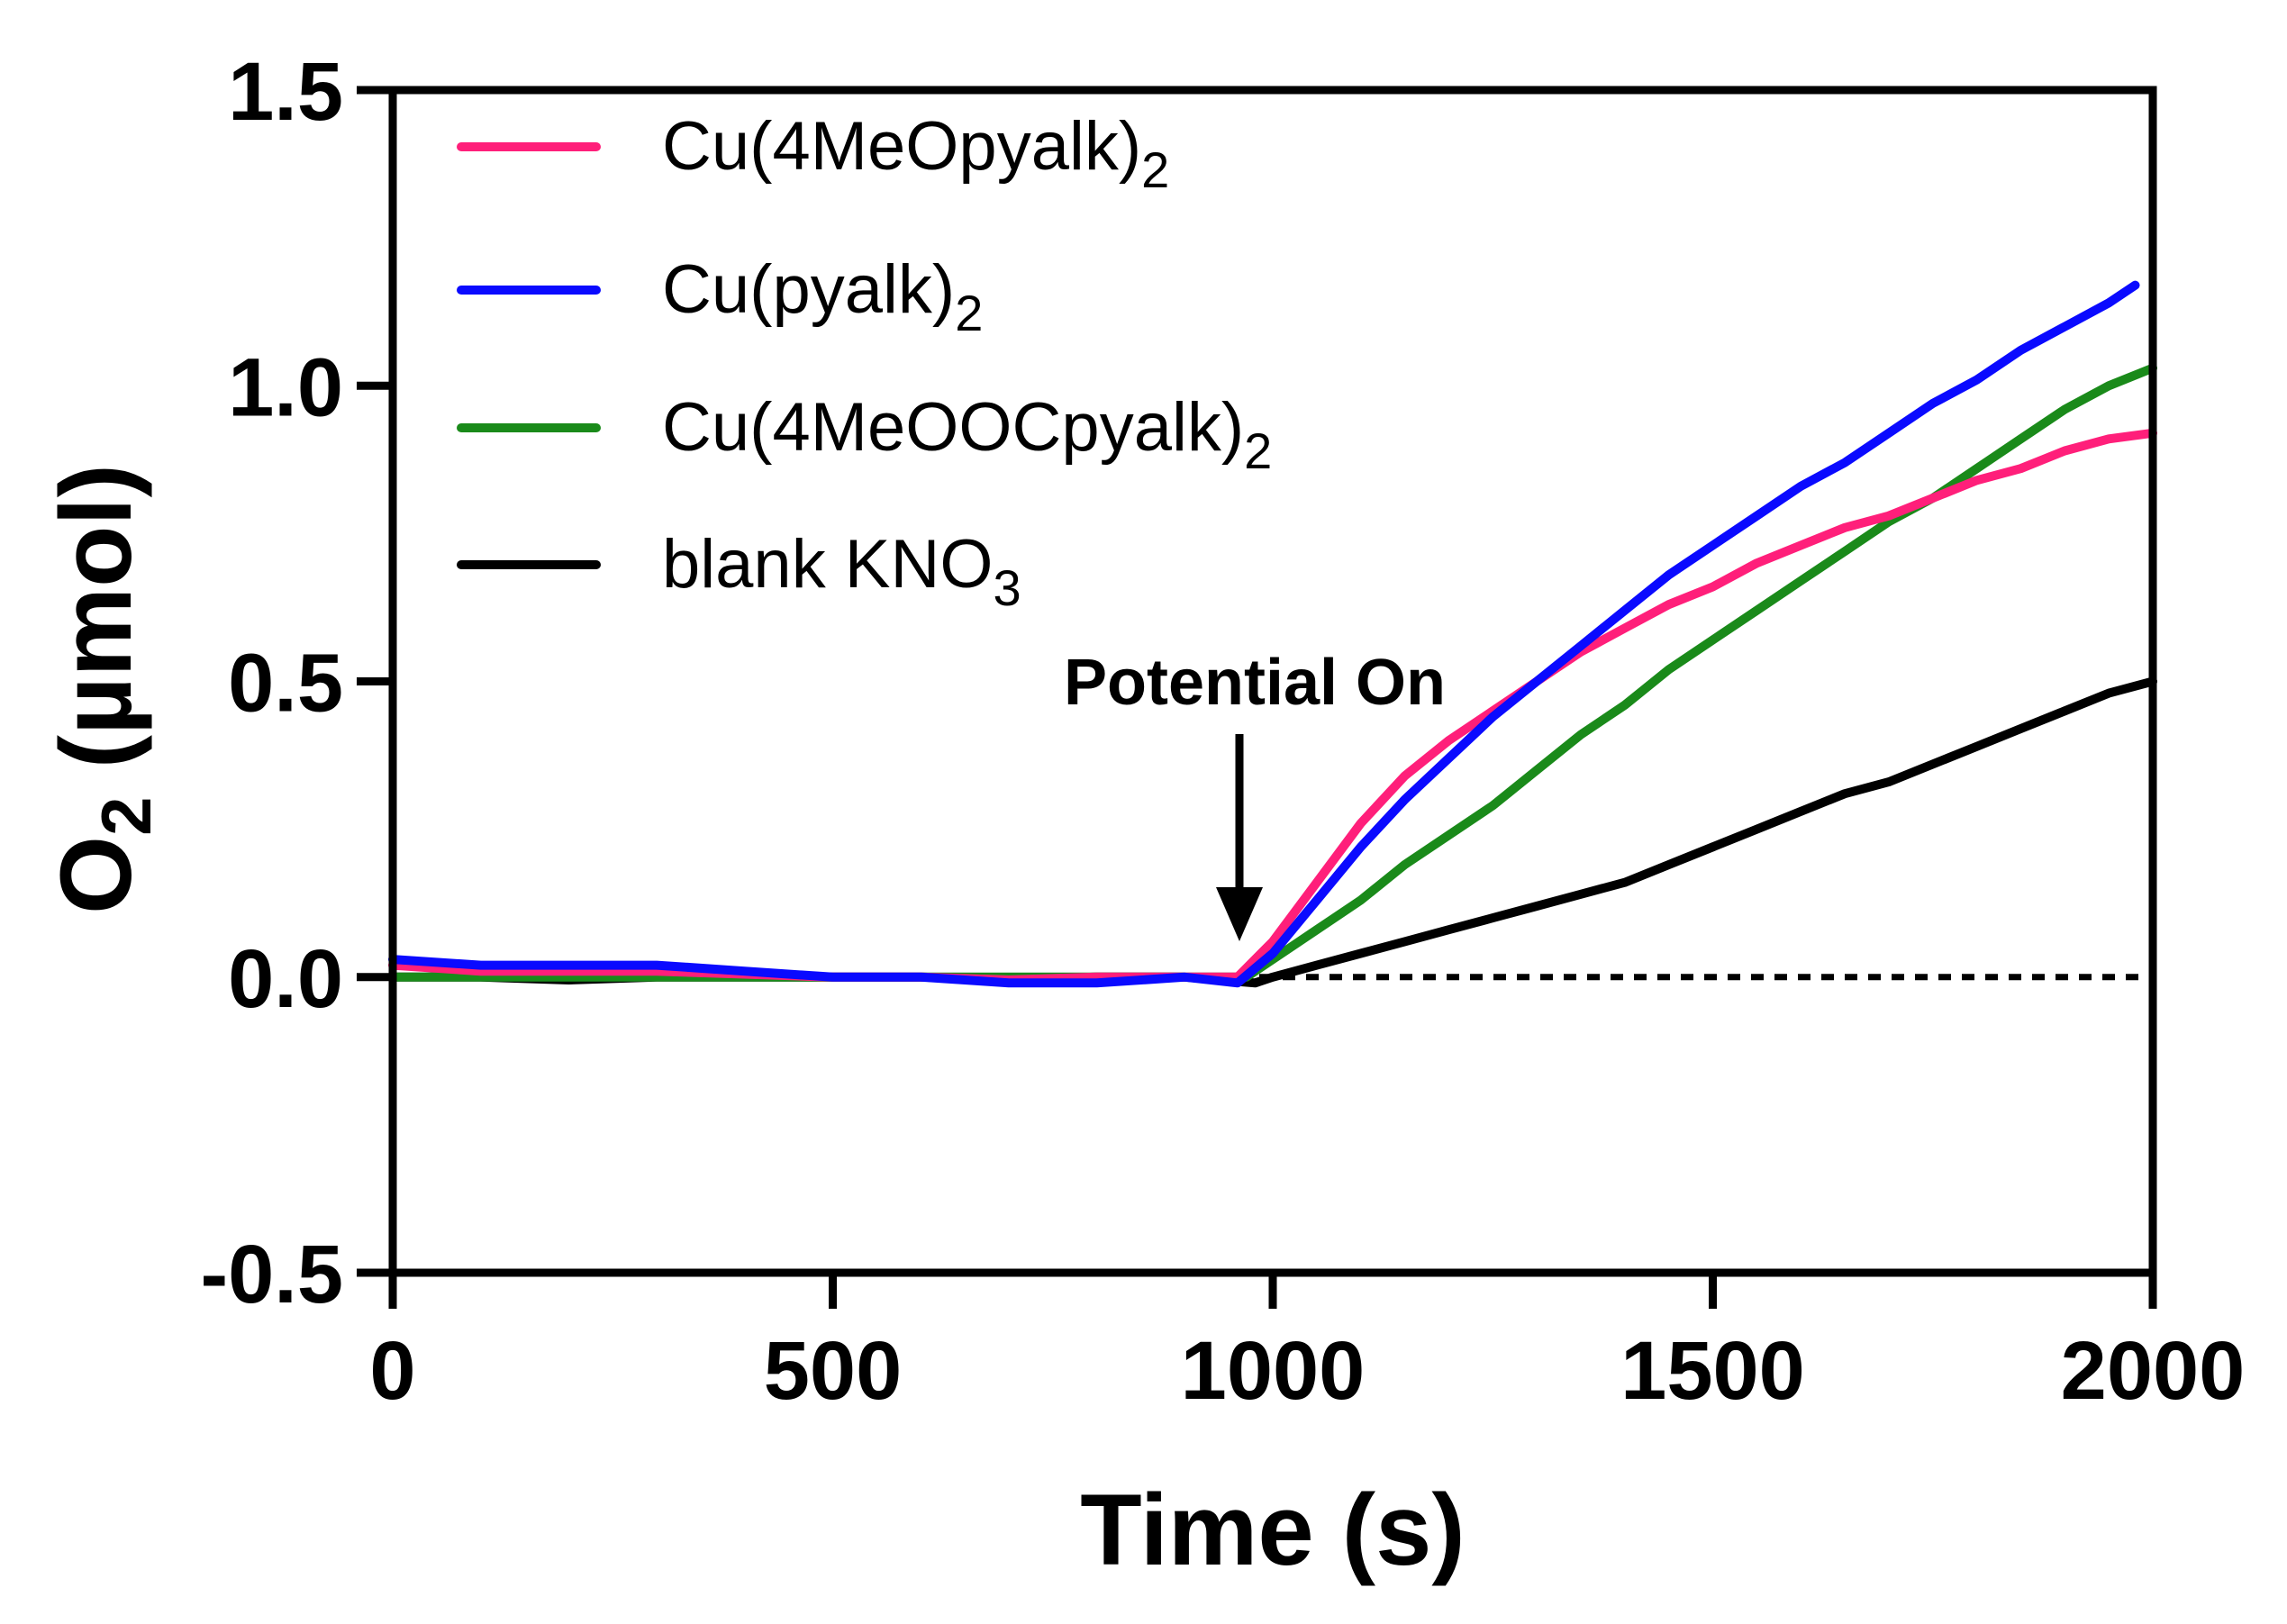 Image resolution: width=2287 pixels, height=1624 pixels. I want to click on x-tick-label: 1500, so click(1712, 1371).